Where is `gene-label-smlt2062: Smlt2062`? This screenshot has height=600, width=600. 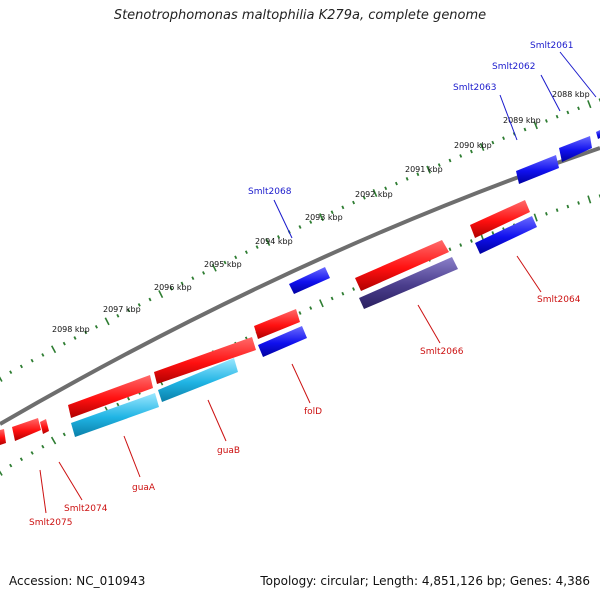
gene-label-smlt2062: Smlt2062 is located at coordinates (513, 67).